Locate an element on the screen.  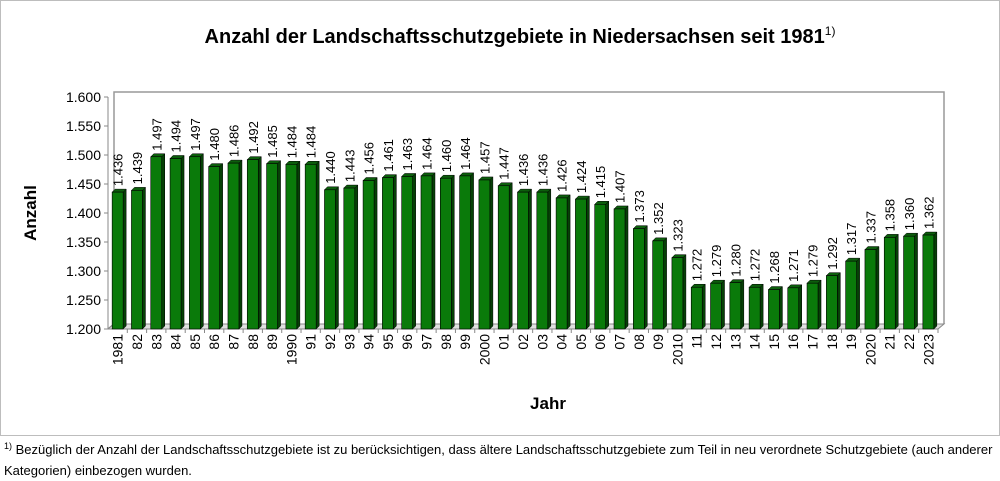
x-tick-label: 11 is located at coordinates (697, 341).